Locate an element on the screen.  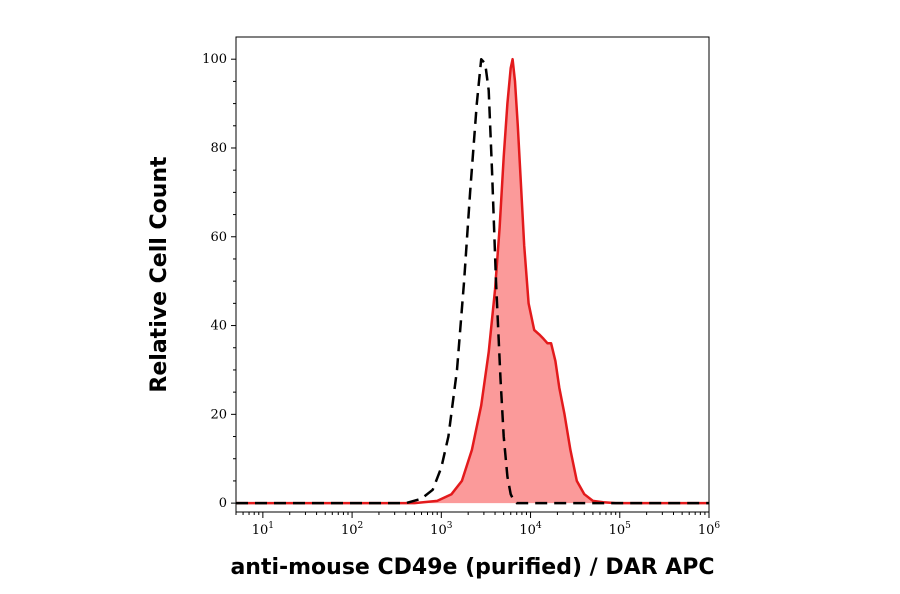
y-axis-title: Relative Cell Count is located at coordinates (159, 274).